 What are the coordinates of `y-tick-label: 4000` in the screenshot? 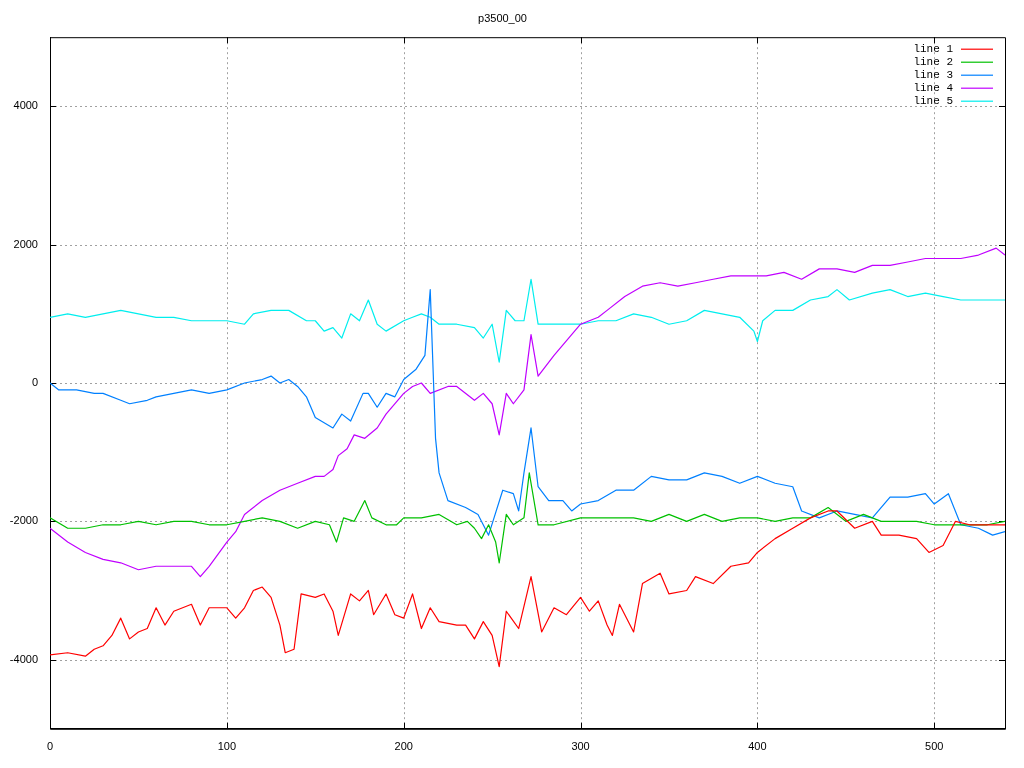 It's located at (25, 105).